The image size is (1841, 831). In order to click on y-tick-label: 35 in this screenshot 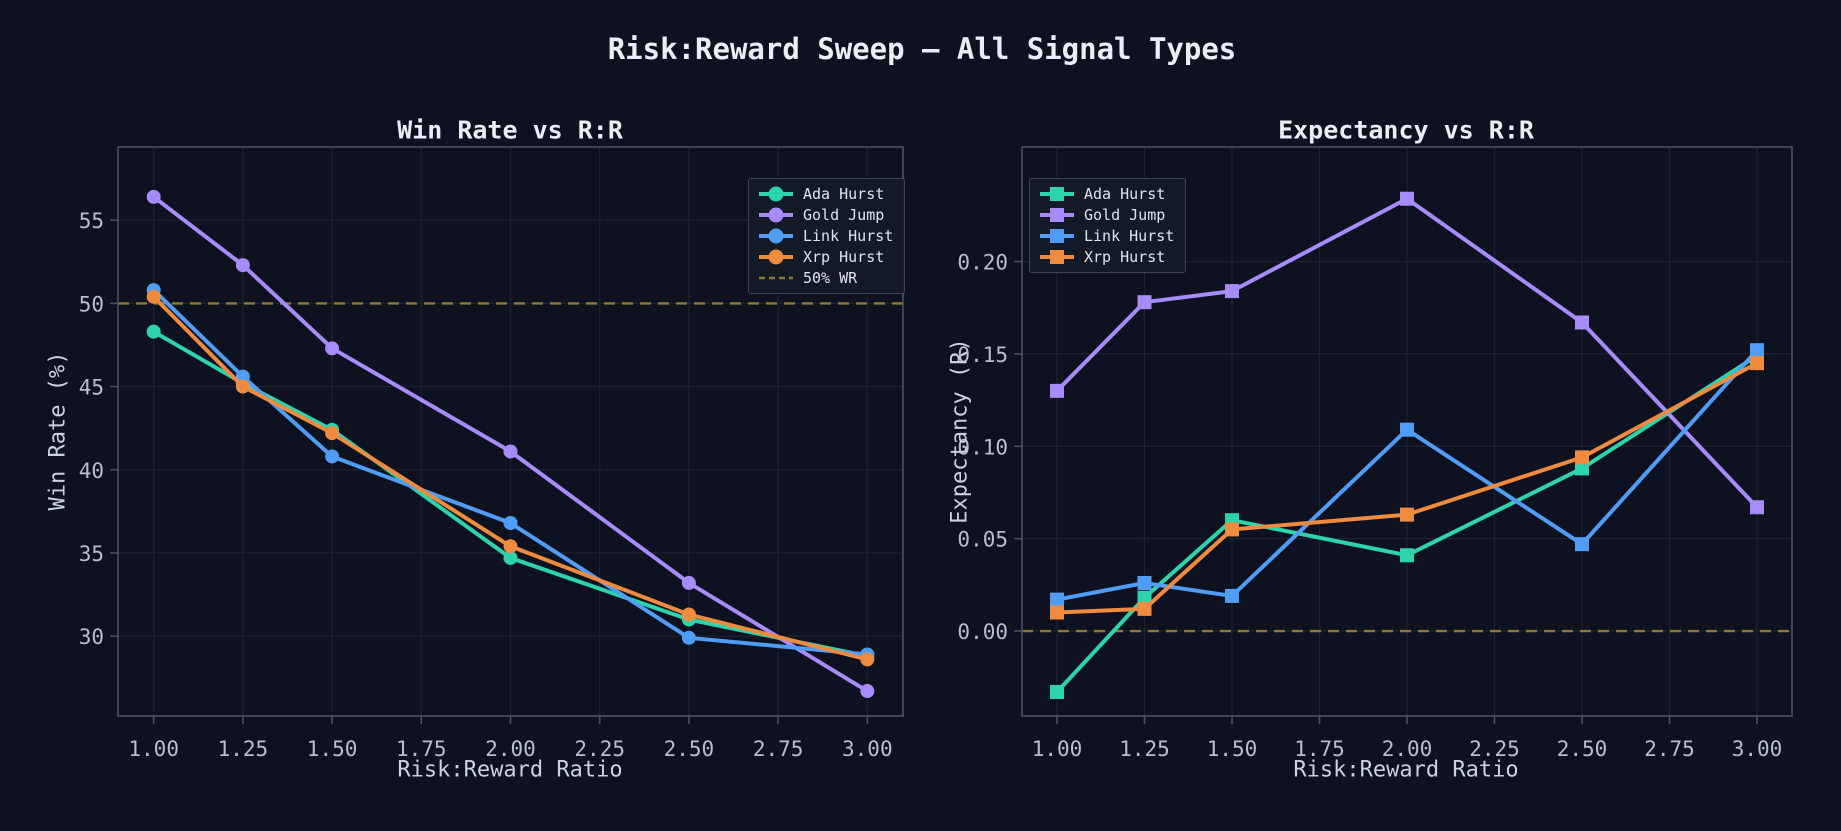, I will do `click(91, 554)`.